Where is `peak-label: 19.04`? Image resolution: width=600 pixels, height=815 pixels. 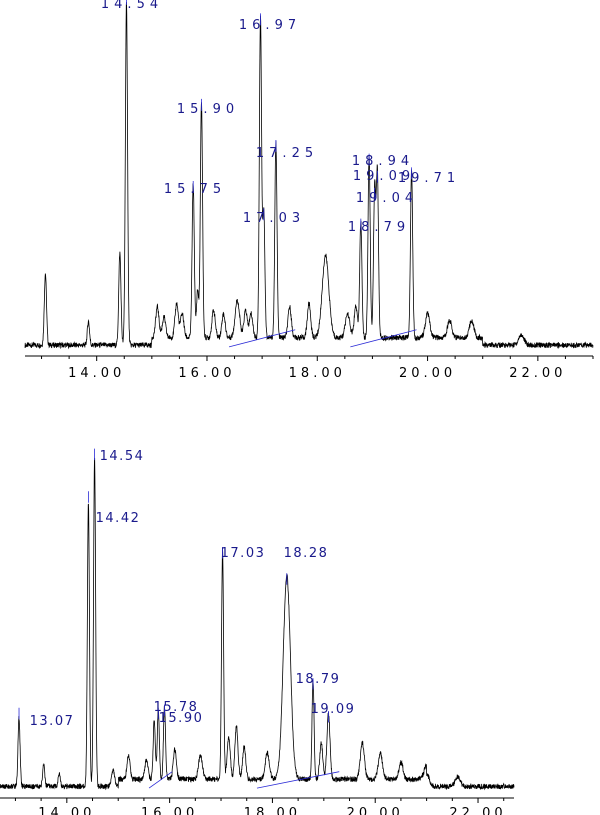
peak-label: 19.04 is located at coordinates (387, 198).